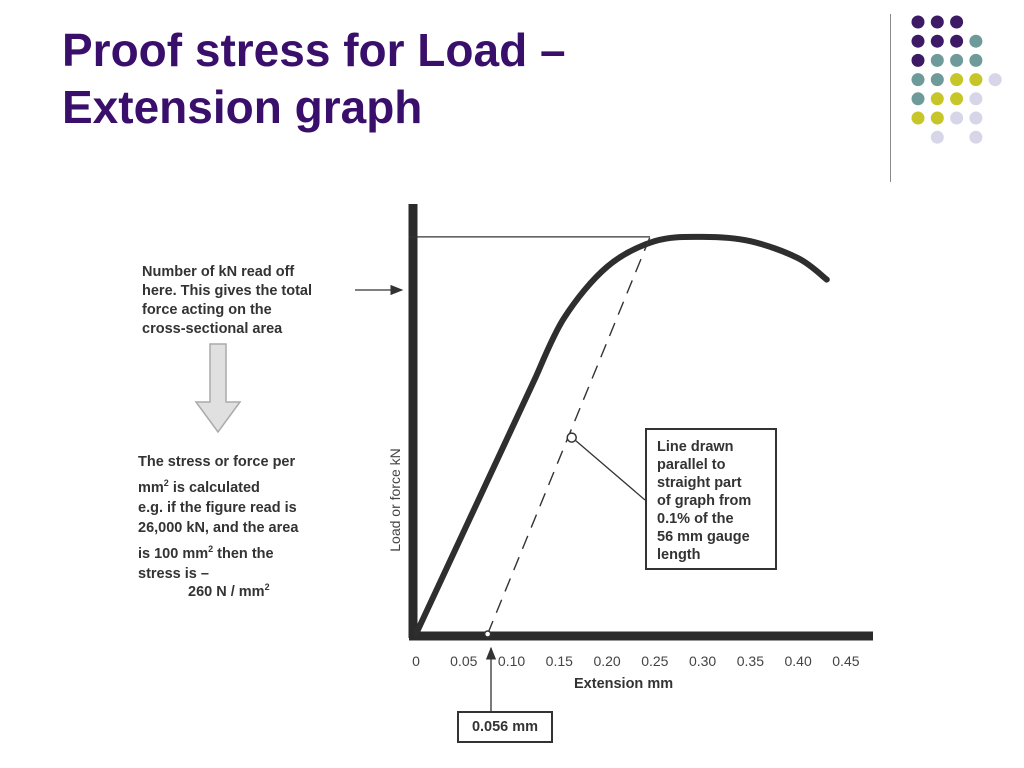  I want to click on slide-title: Proof stress for Load – Extension graph, so click(314, 79).